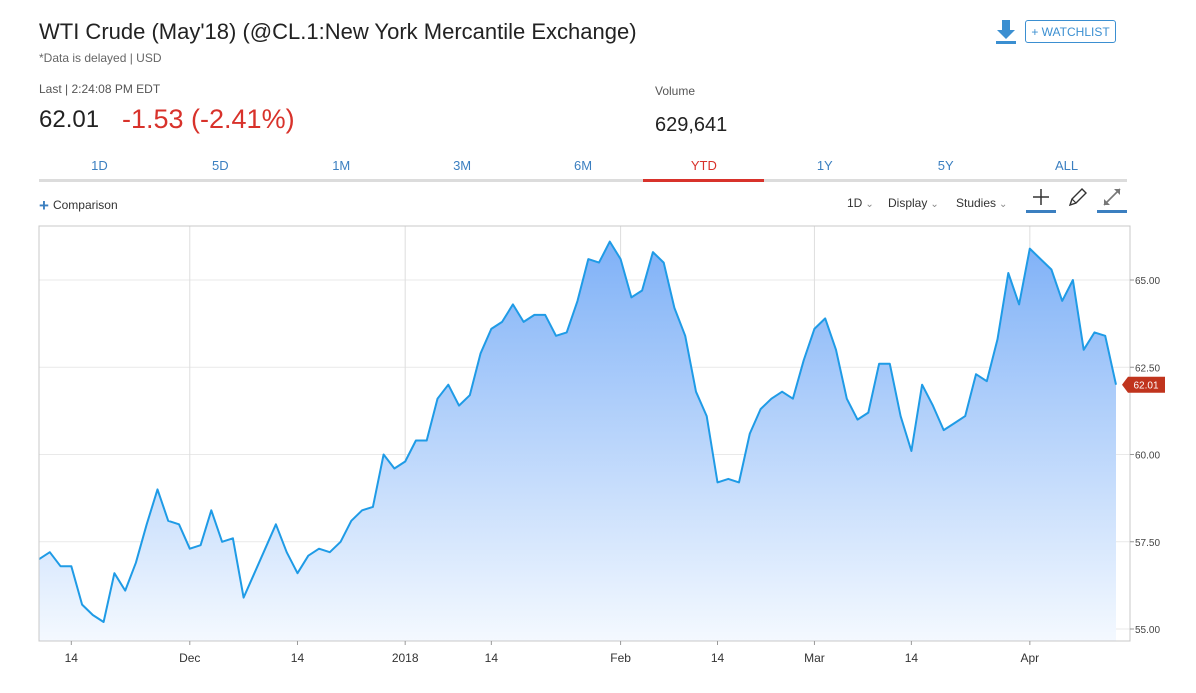 This screenshot has height=693, width=1196. Describe the element at coordinates (100, 89) in the screenshot. I see `last-trade-time: Last | 2:24:08 PM EDT` at that location.